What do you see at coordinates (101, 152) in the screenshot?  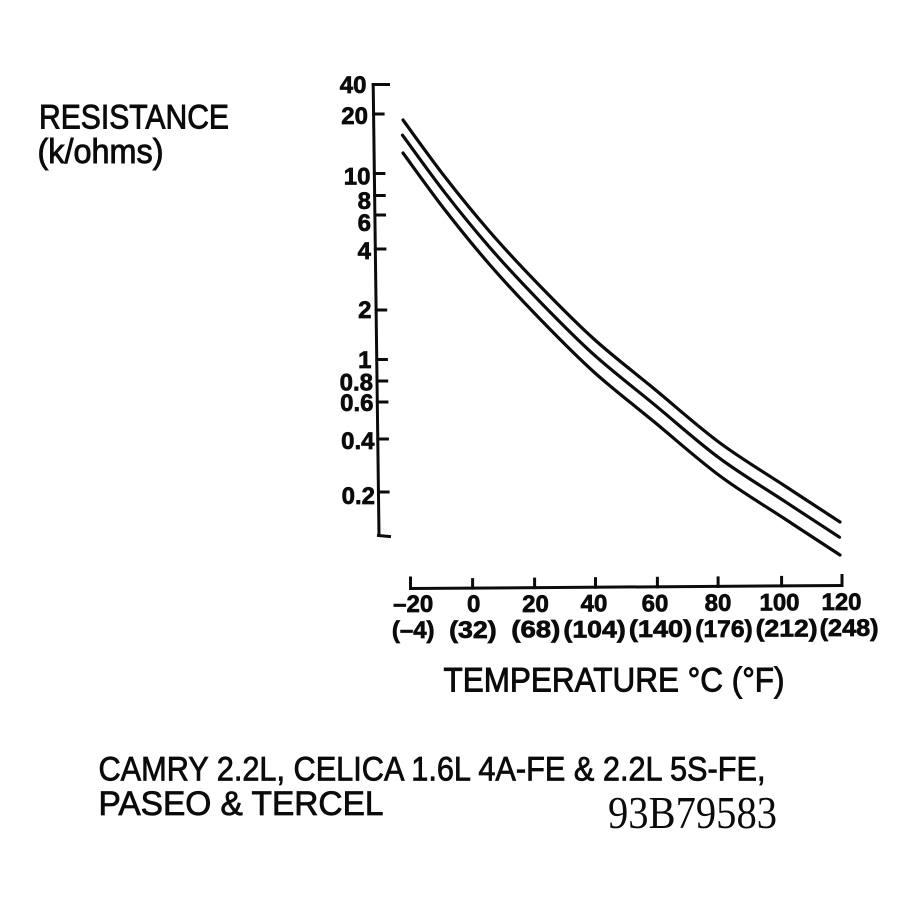 I see `svg-text: (k/ohms)` at bounding box center [101, 152].